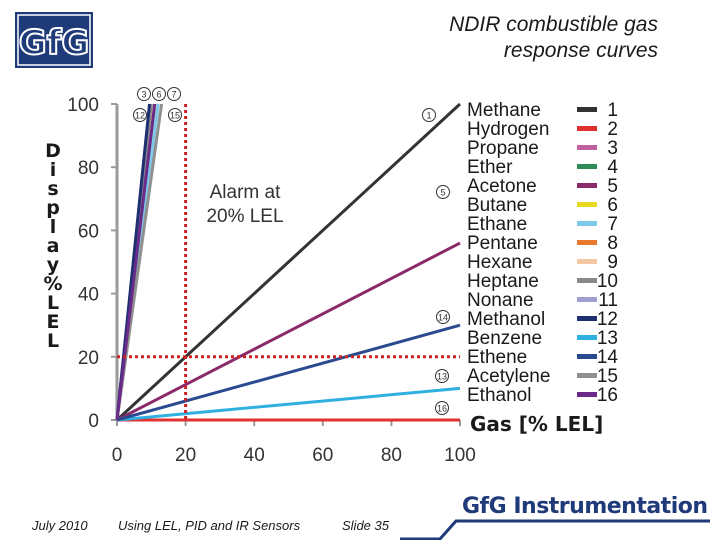 The image size is (720, 540). Describe the element at coordinates (53, 246) in the screenshot. I see `y-axis-label-char: a` at that location.